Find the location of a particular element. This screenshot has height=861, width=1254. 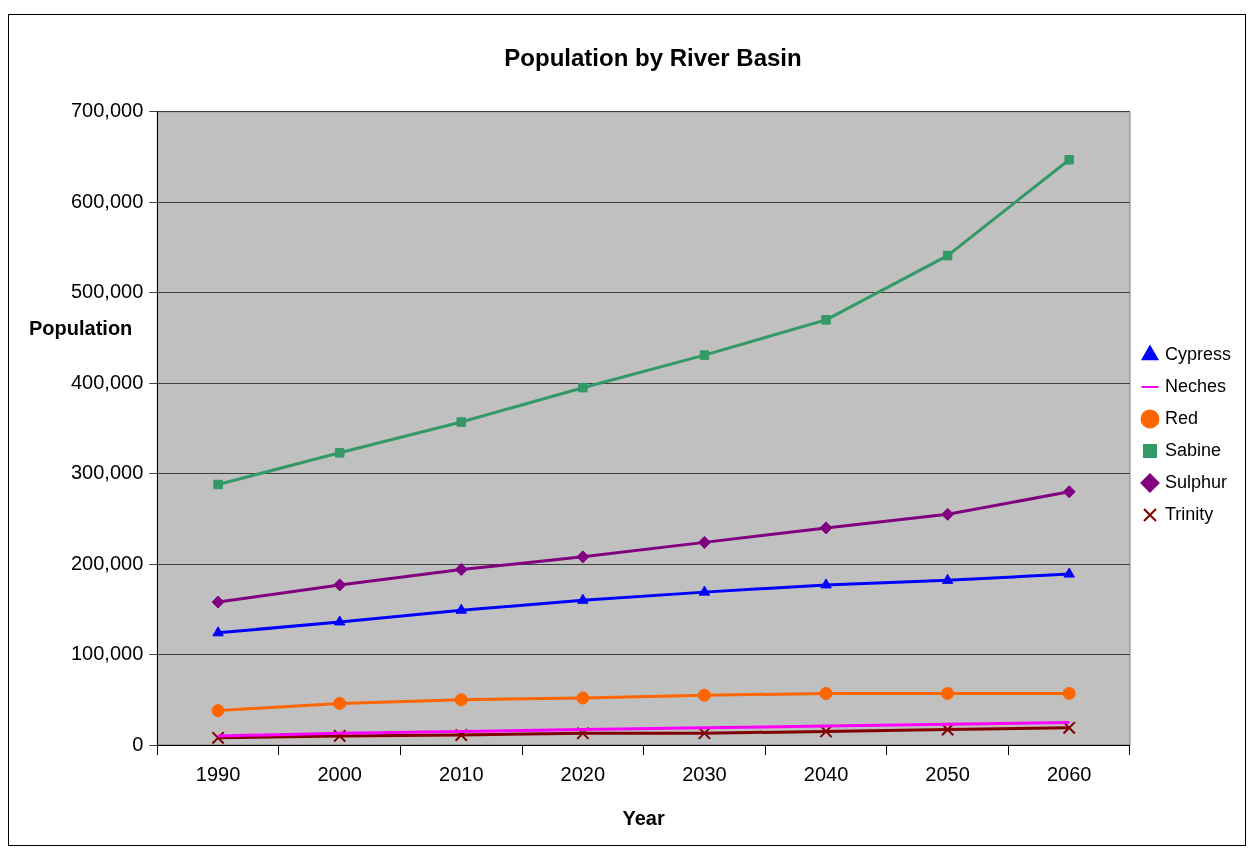

legend-label: Red is located at coordinates (1181, 417).